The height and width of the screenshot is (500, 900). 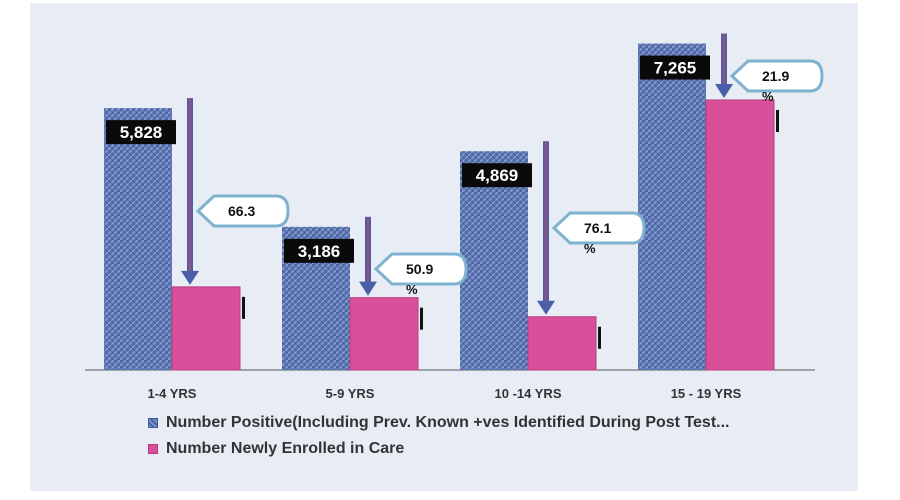 I want to click on value-label: 5,828, so click(x=141, y=132).